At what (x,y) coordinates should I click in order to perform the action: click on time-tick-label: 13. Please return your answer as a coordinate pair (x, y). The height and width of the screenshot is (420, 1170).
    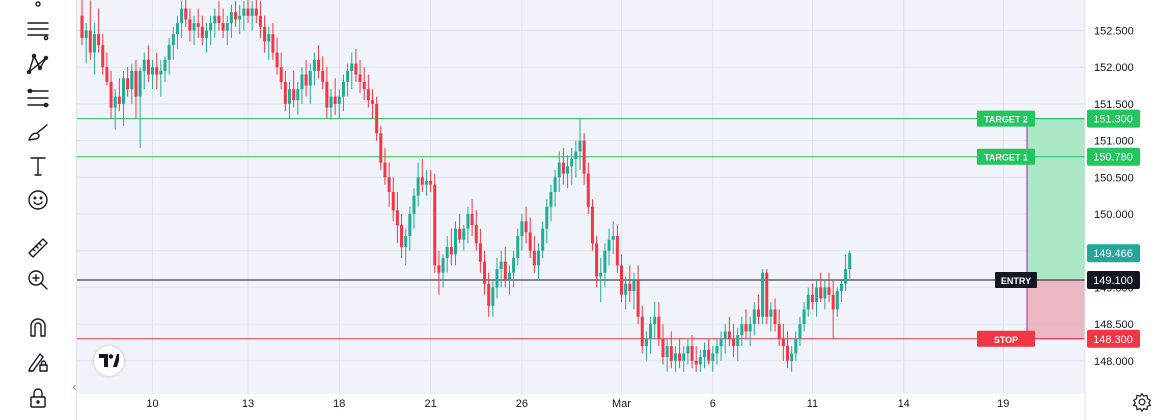
    Looking at the image, I should click on (248, 404).